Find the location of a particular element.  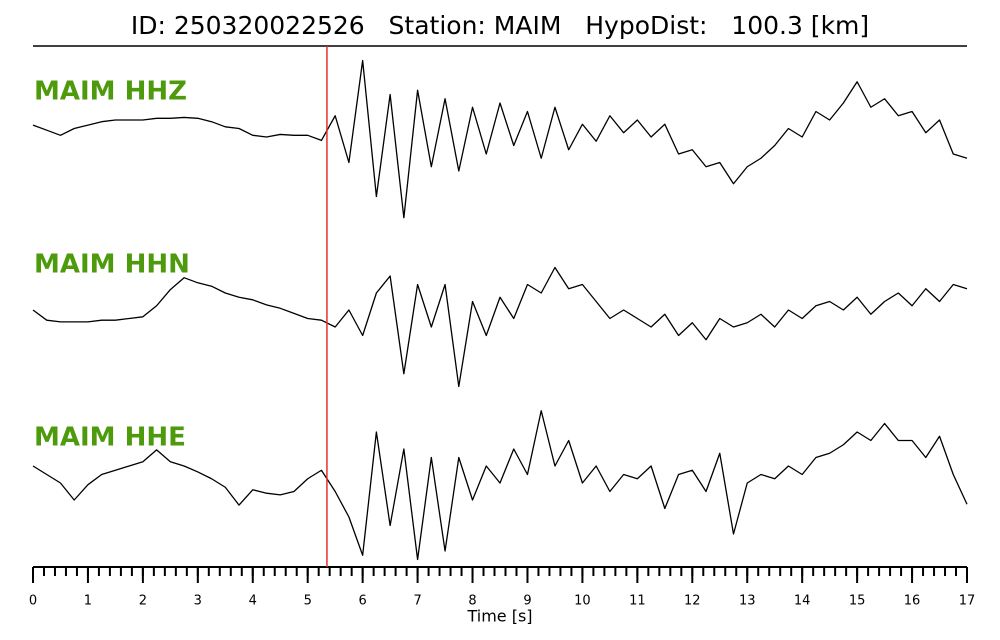

x-tick-label: 10 is located at coordinates (582, 601).